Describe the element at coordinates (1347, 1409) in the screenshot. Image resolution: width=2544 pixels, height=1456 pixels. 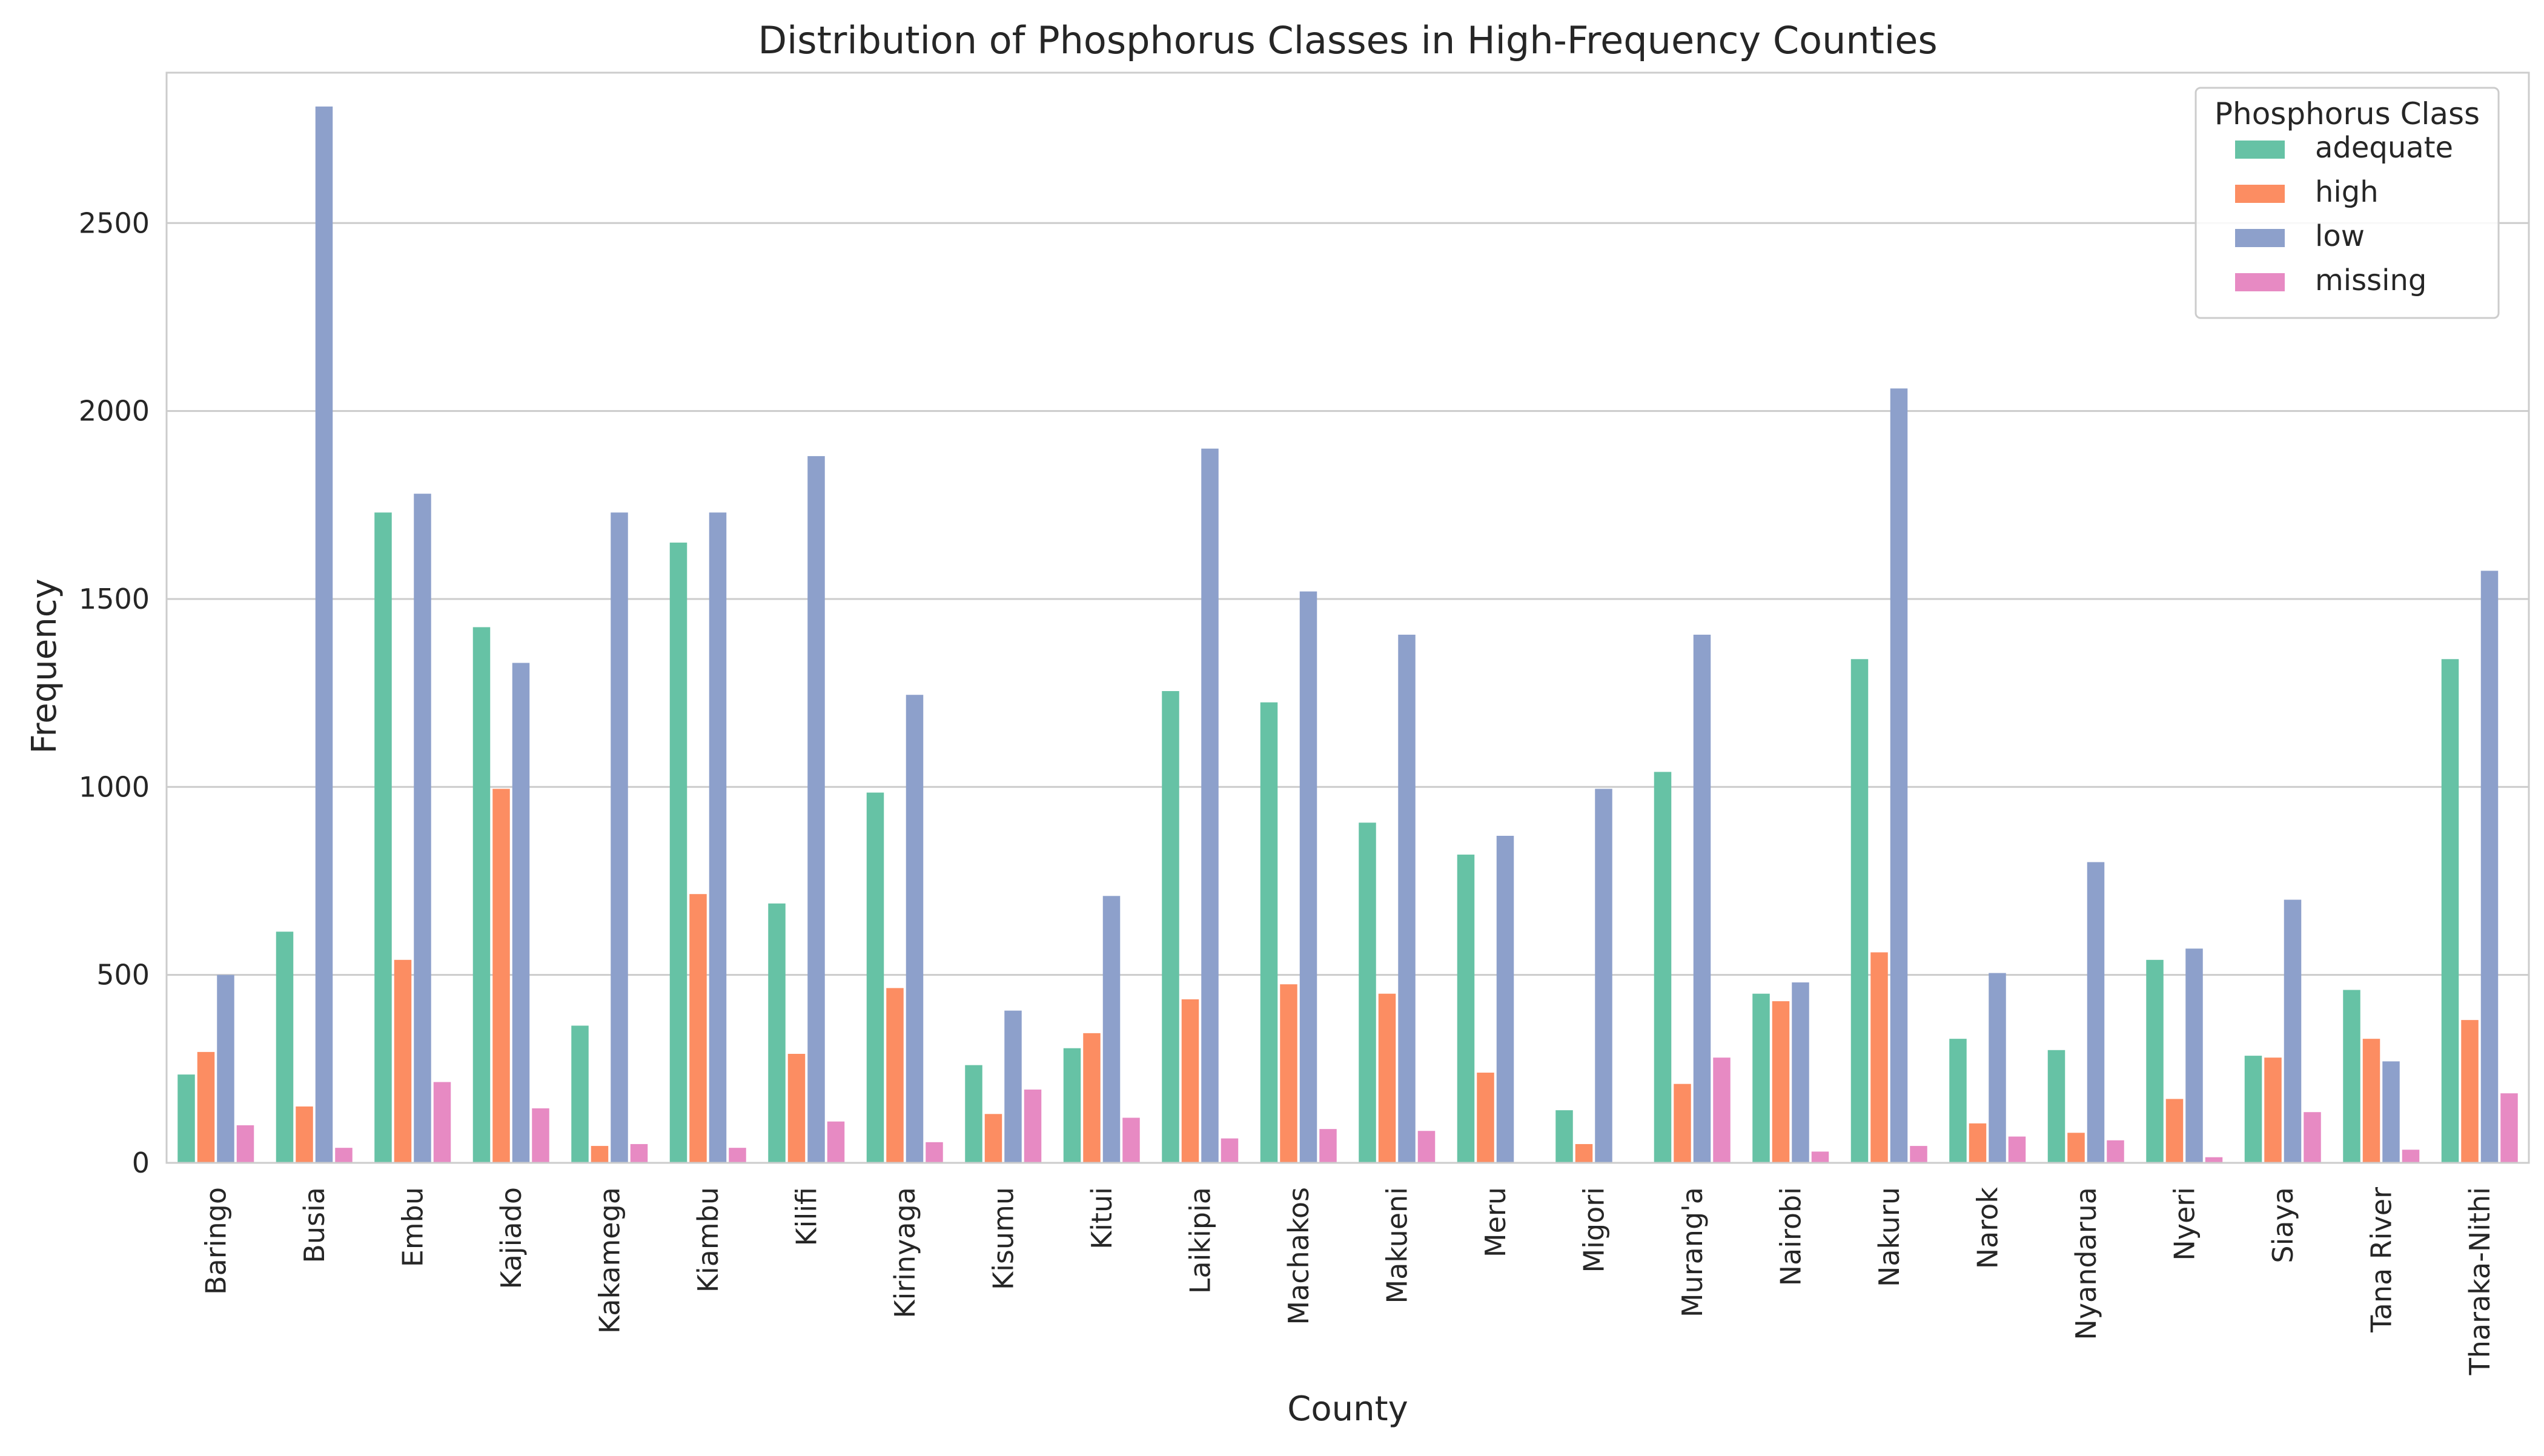
I see `x-axis-label: County` at that location.